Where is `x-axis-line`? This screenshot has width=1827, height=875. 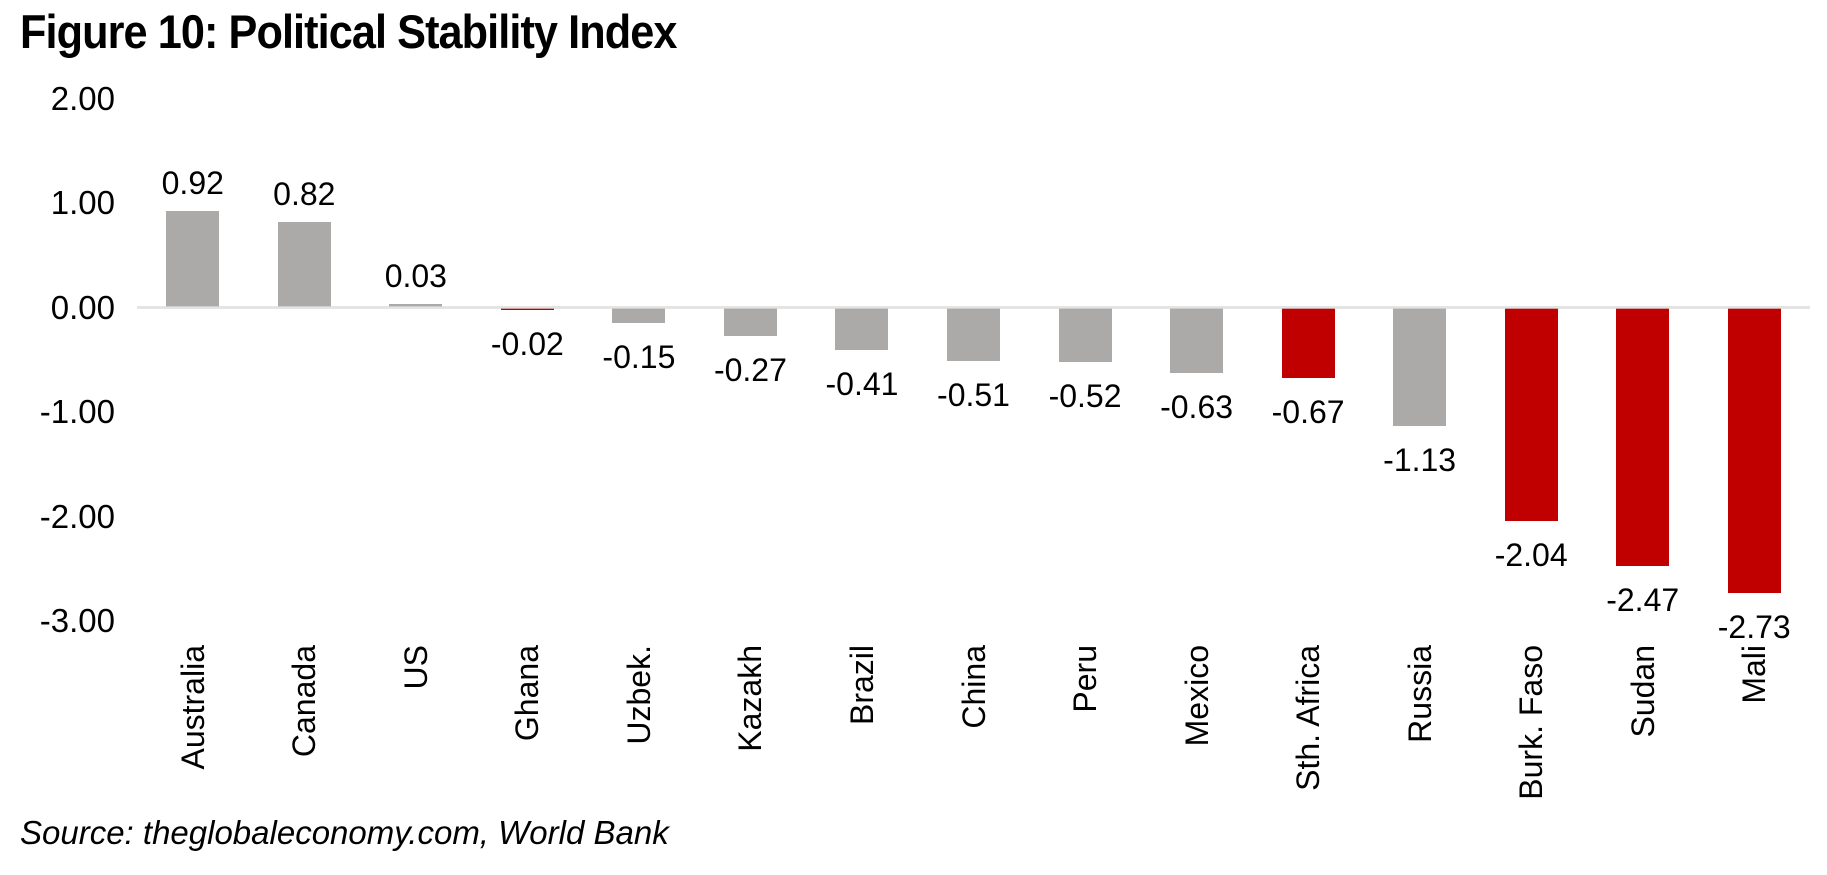
x-axis-line is located at coordinates (973, 307).